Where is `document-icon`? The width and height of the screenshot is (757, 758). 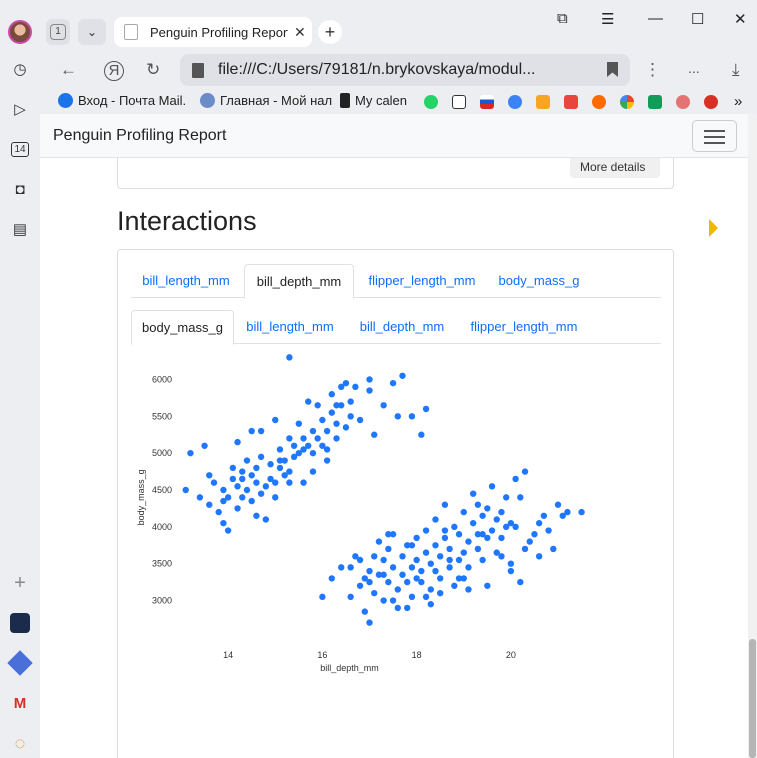 document-icon is located at coordinates (459, 102).